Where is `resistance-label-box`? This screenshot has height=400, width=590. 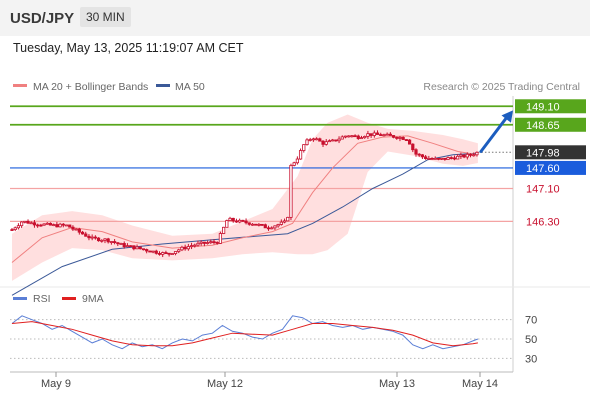
resistance-label-box is located at coordinates (550, 106).